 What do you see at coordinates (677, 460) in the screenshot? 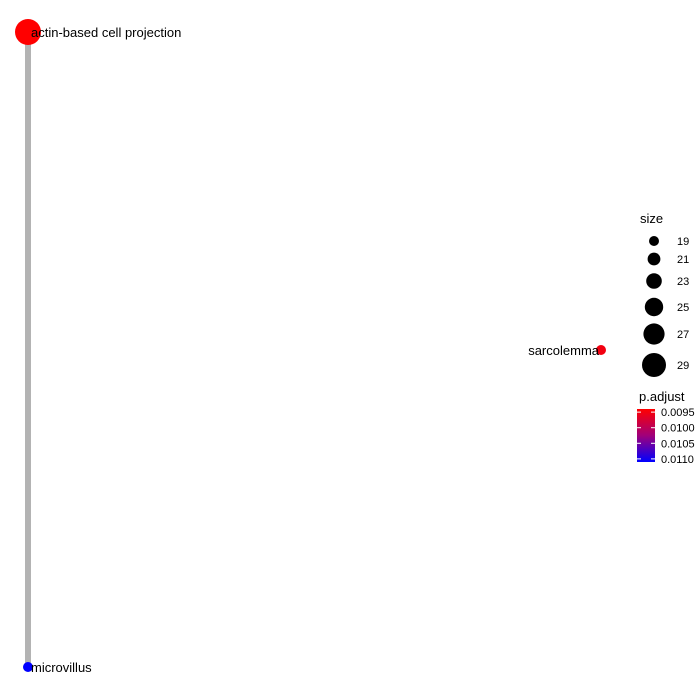
I see `padjust-tick-label-3: 0.0110` at bounding box center [677, 460].